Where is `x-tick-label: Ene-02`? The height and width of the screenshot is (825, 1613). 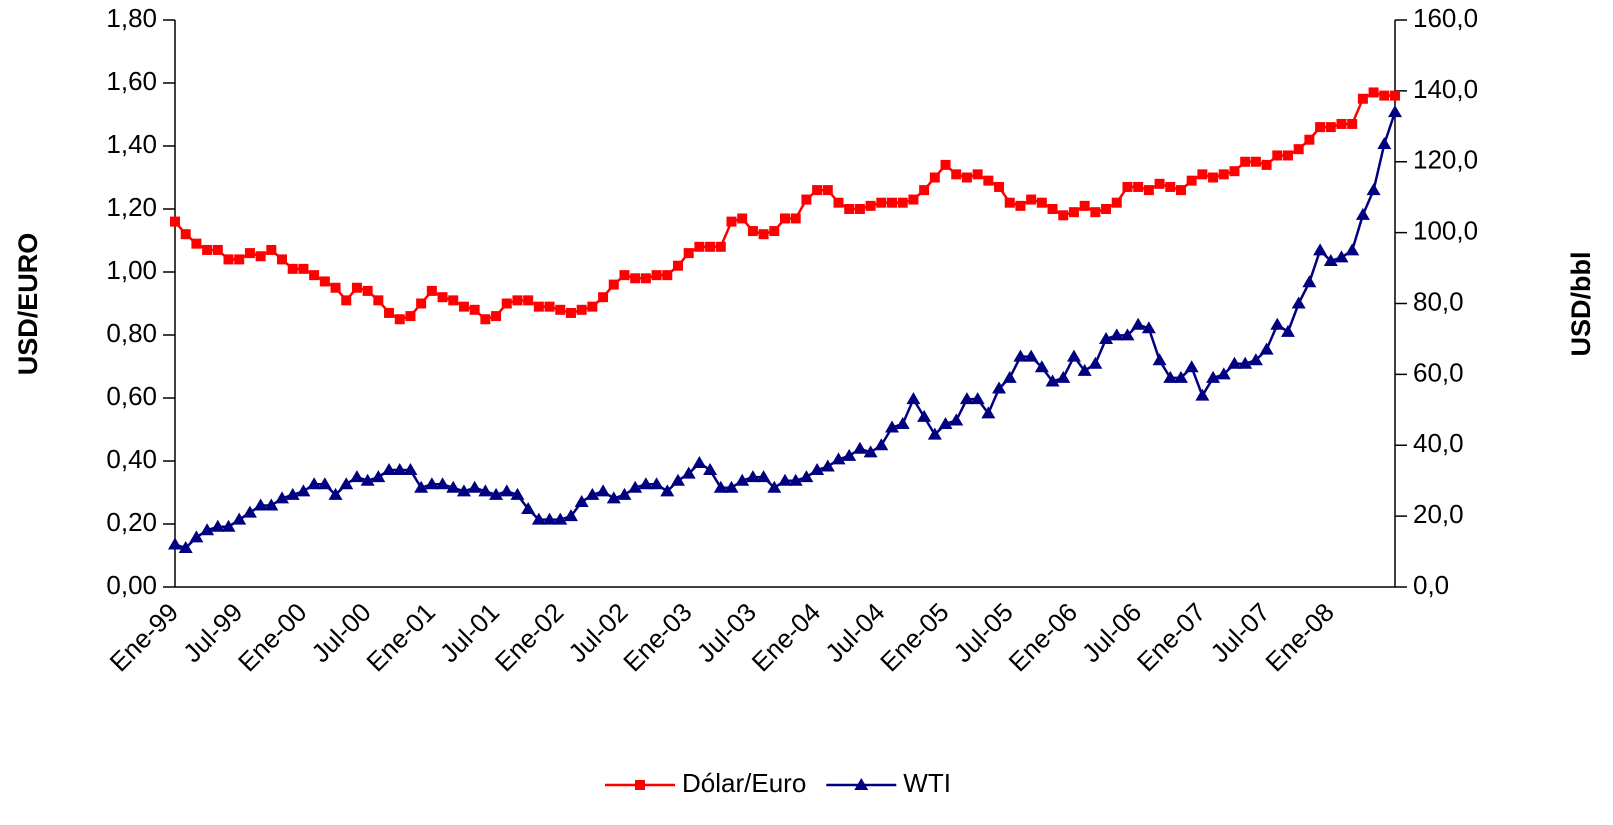
x-tick-label: Ene-02 is located at coordinates (529, 637).